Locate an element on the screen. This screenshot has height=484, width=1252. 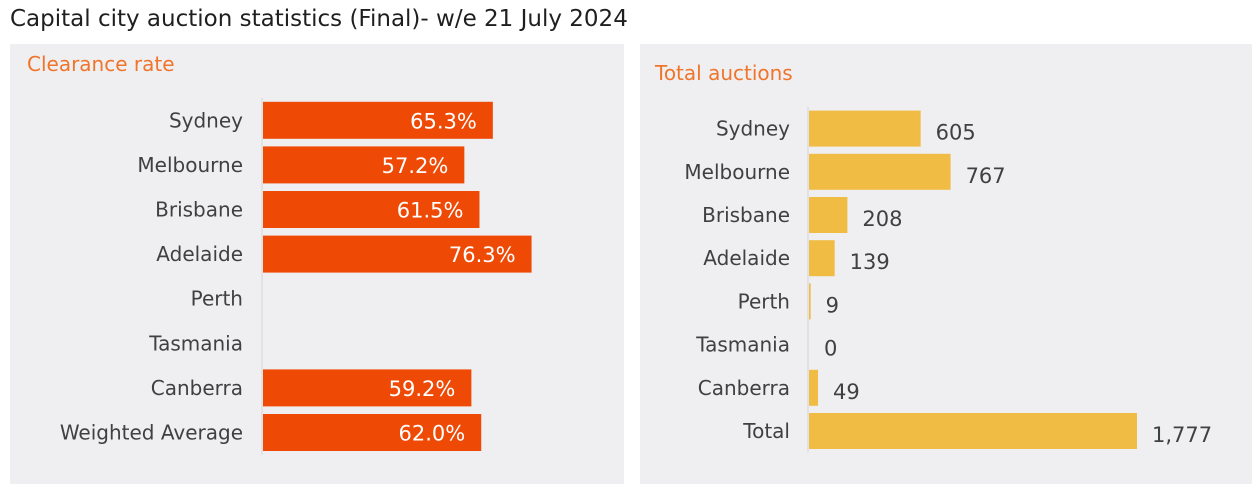
data-label-adelaide: 76.3% is located at coordinates (482, 255).